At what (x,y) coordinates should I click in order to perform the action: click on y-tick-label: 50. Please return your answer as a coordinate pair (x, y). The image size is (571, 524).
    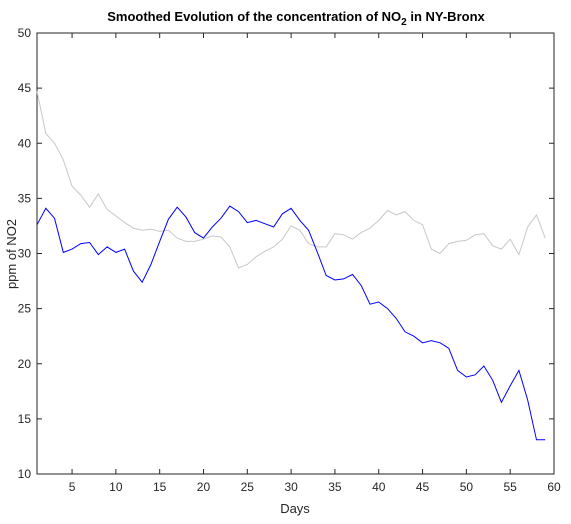
    Looking at the image, I should click on (25, 33).